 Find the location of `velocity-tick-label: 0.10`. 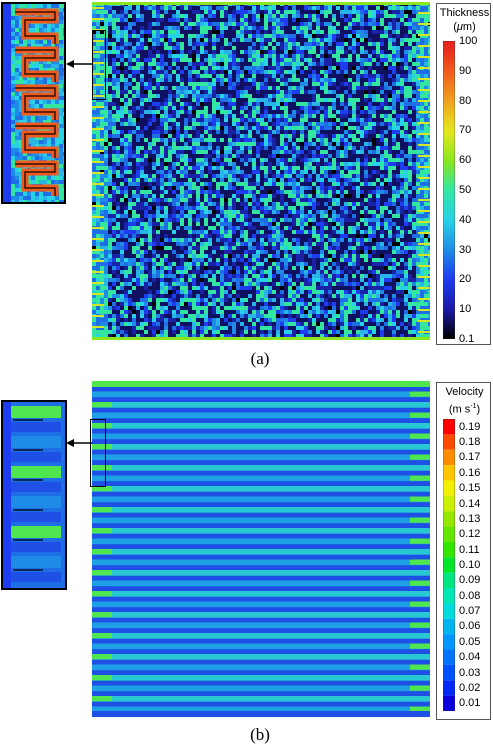

velocity-tick-label: 0.10 is located at coordinates (470, 565).